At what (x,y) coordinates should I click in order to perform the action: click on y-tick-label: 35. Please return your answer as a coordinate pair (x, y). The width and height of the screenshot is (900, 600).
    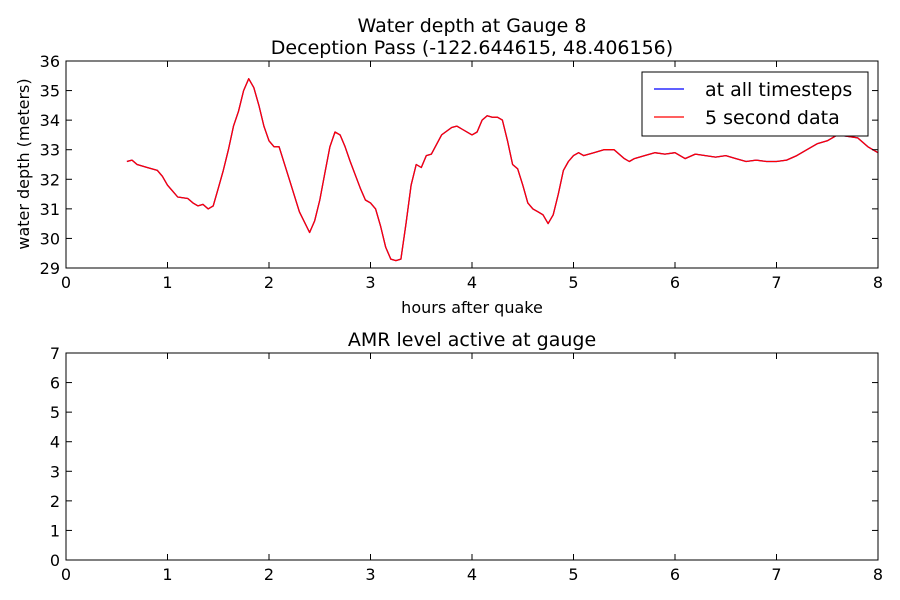
    Looking at the image, I should click on (50, 91).